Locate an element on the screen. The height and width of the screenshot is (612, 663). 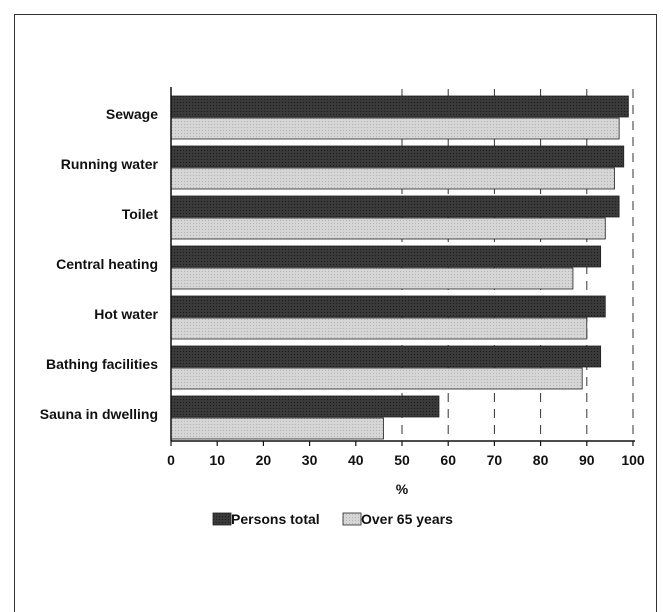
category-label: Bathing facilities is located at coordinates (102, 364).